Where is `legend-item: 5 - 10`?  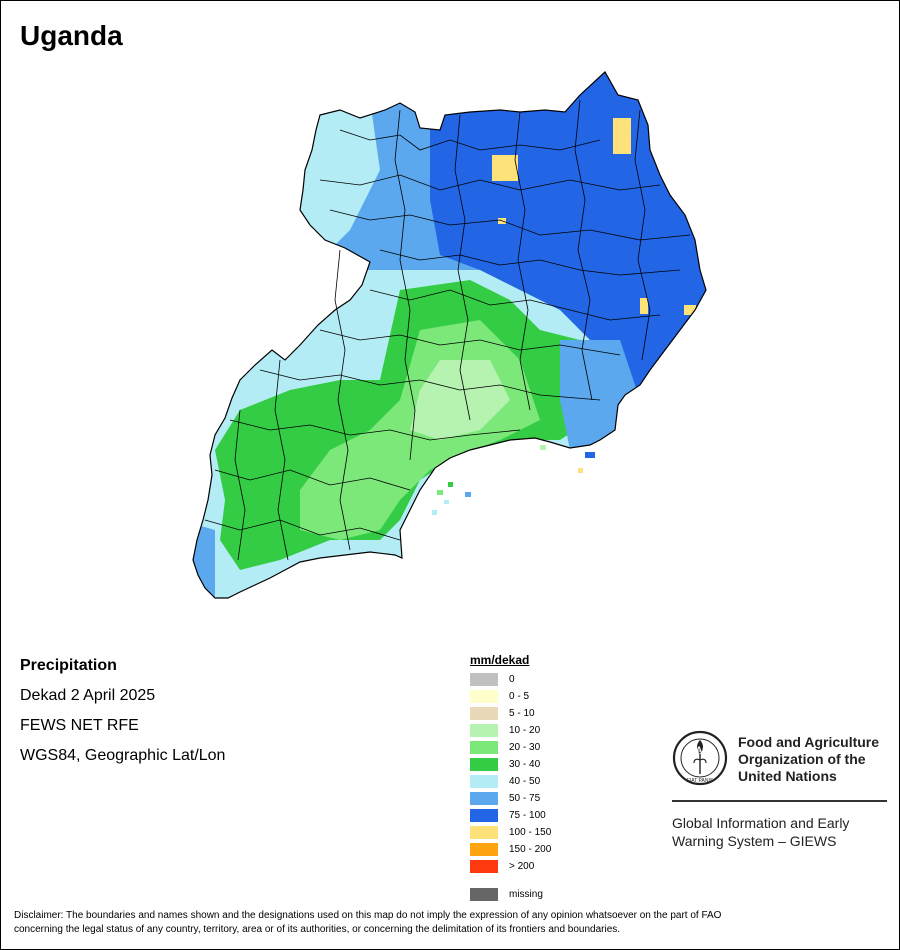 legend-item: 5 - 10 is located at coordinates (510, 713).